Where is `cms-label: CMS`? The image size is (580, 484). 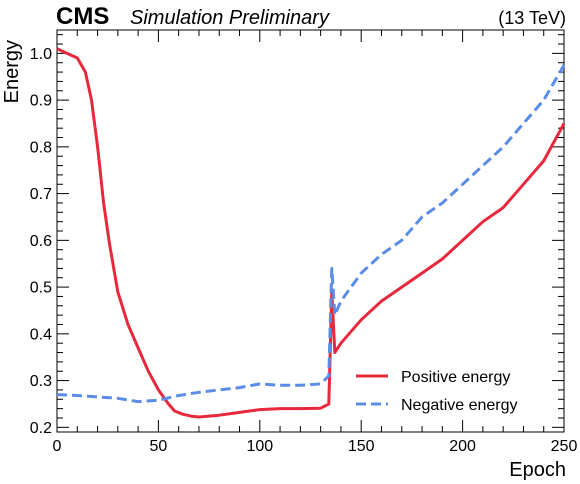
cms-label: CMS is located at coordinates (82, 16).